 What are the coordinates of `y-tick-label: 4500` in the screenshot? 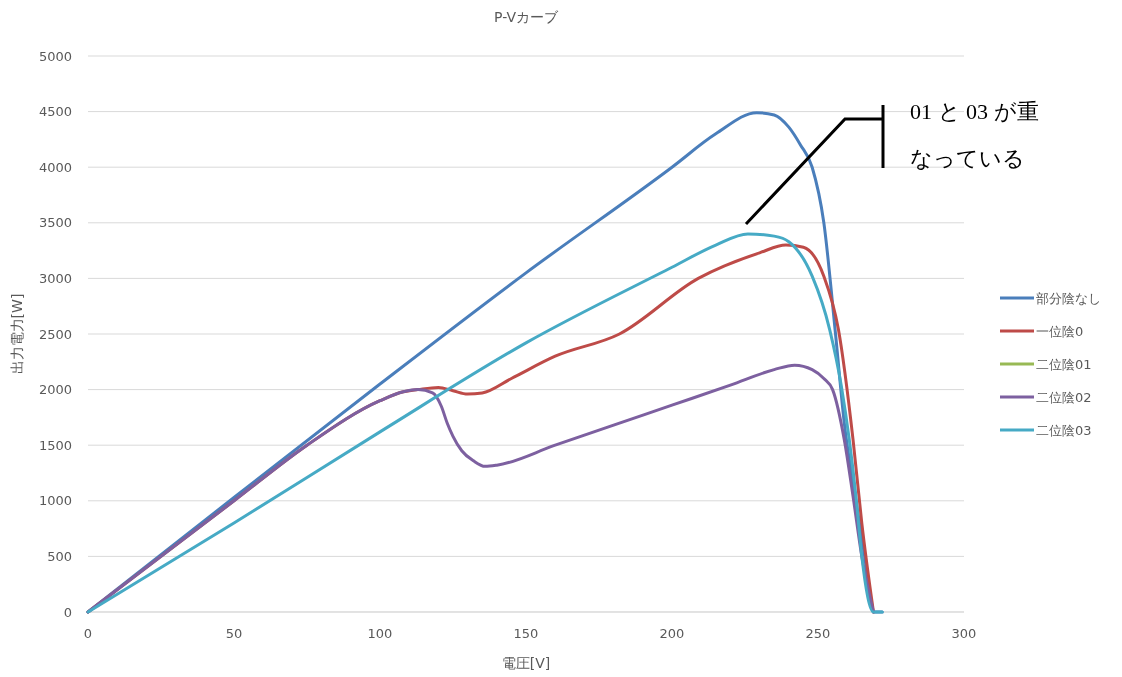 It's located at (55, 112).